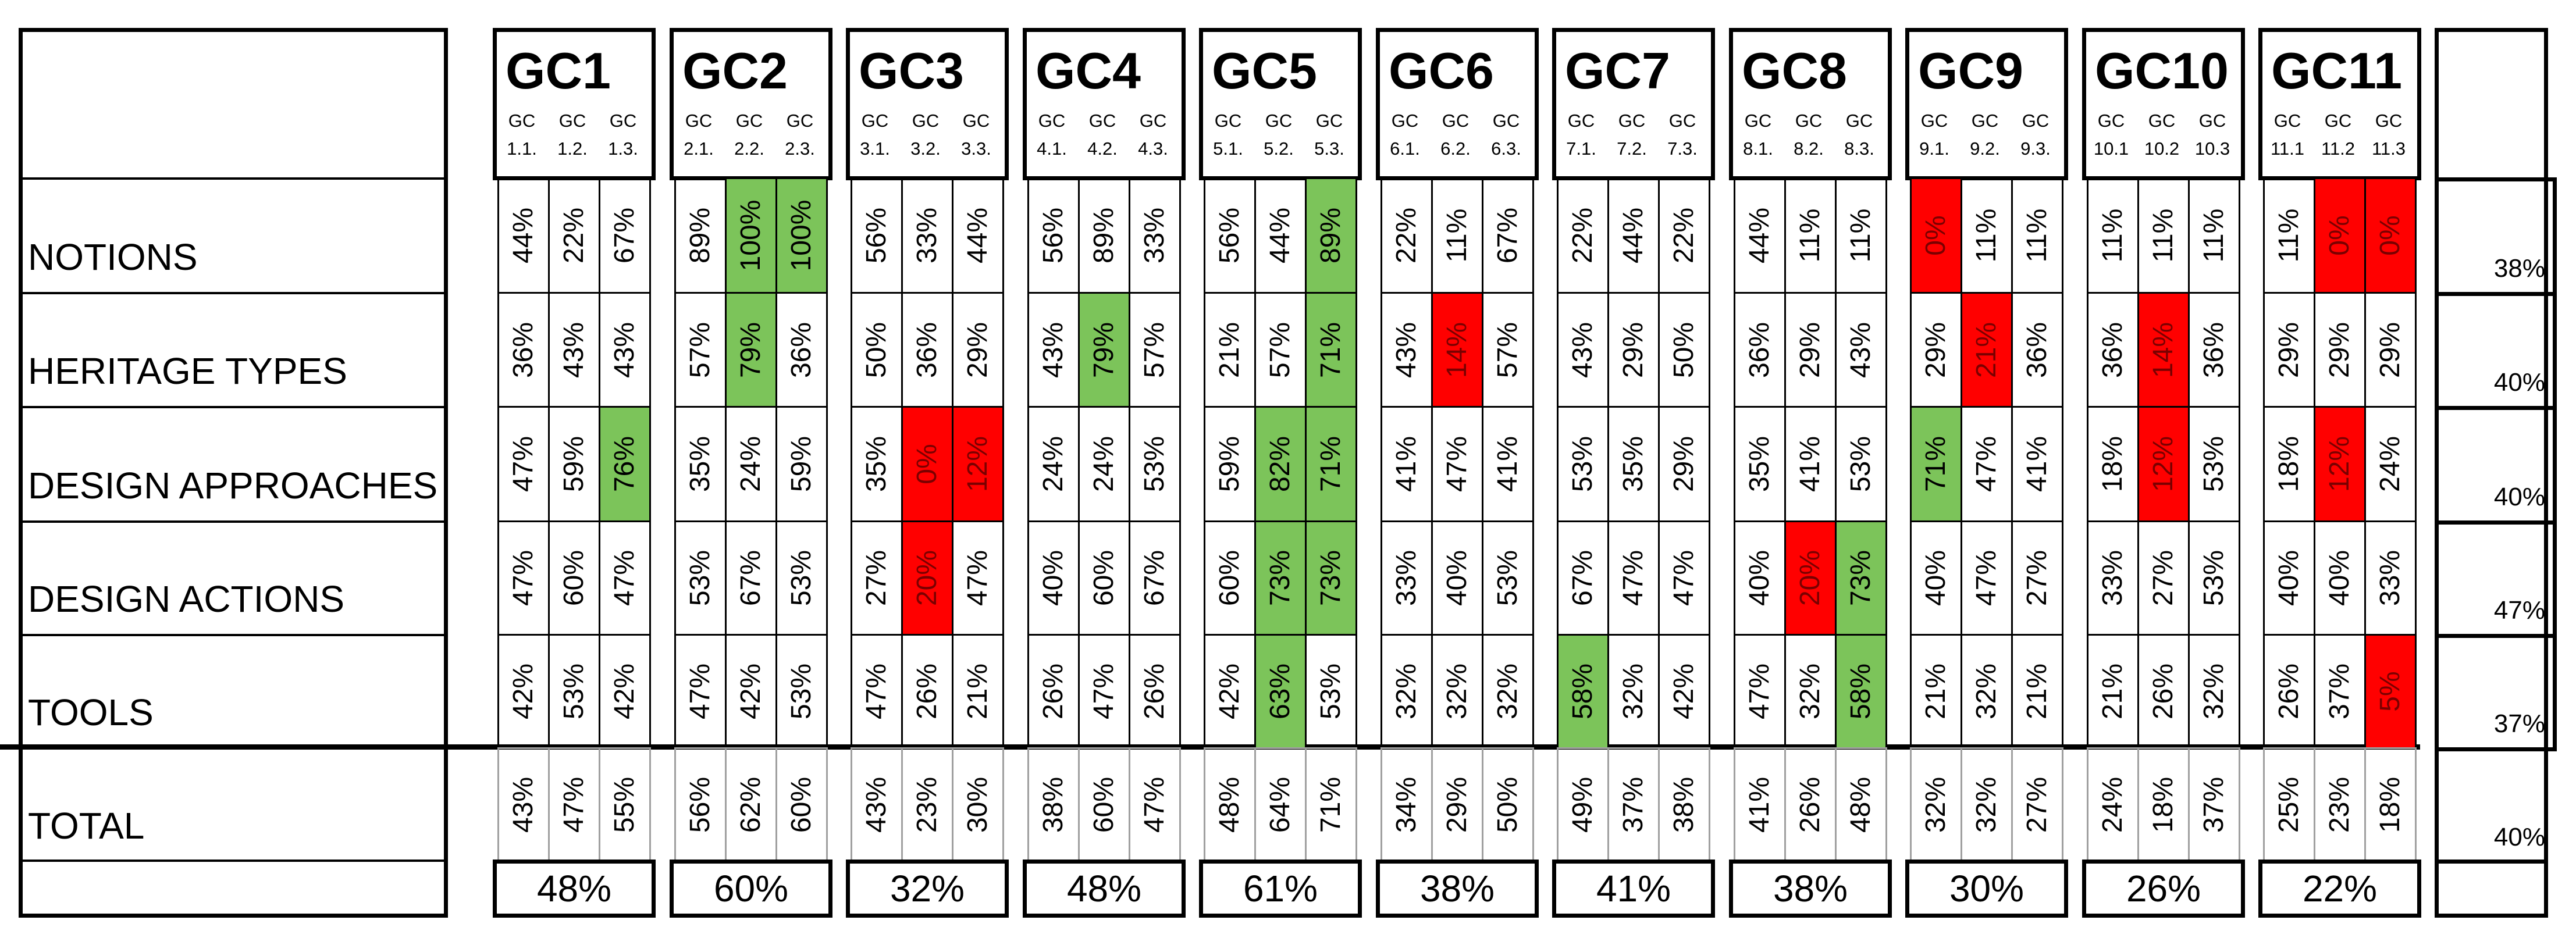  Describe the element at coordinates (1633, 350) in the screenshot. I see `table-cell: 29%` at that location.